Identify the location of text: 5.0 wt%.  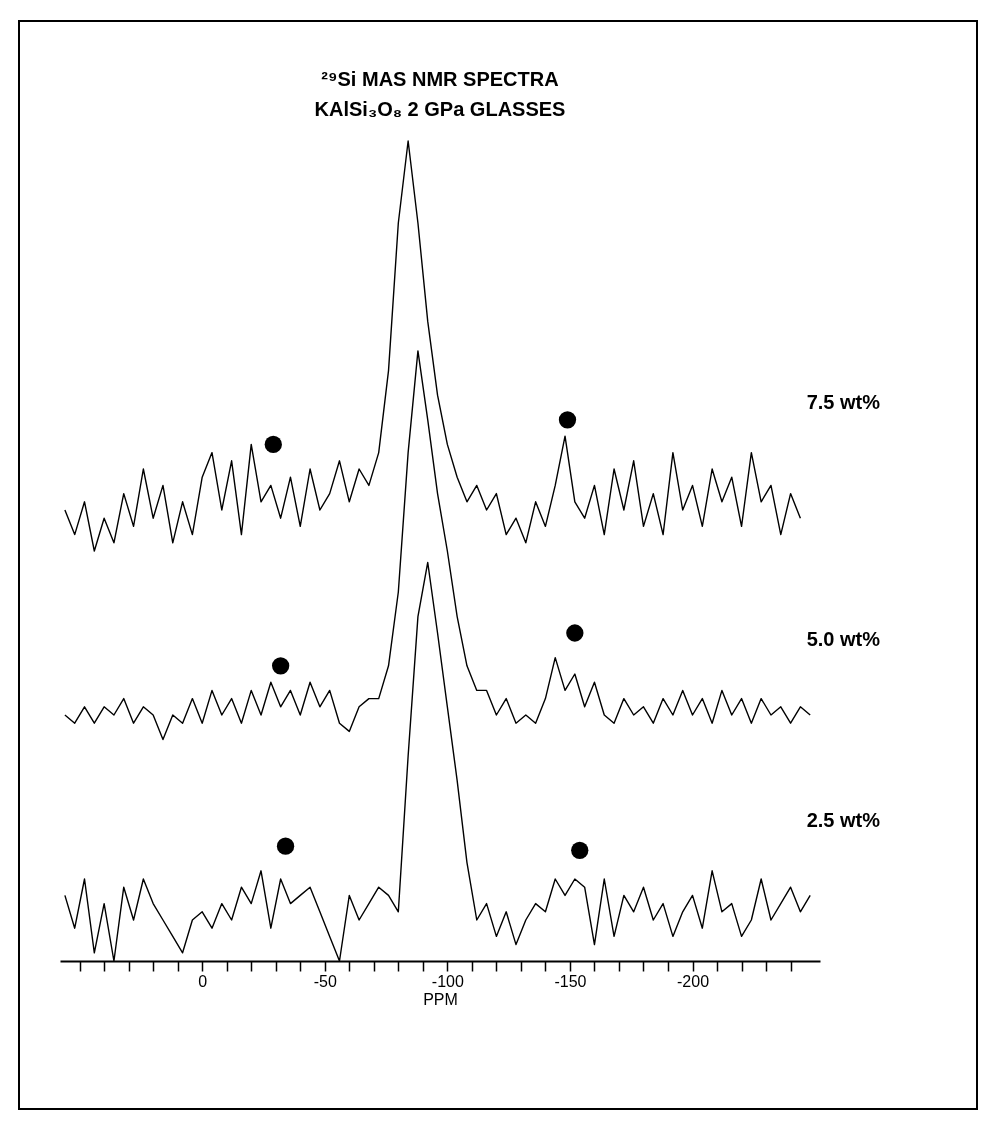
(843, 639).